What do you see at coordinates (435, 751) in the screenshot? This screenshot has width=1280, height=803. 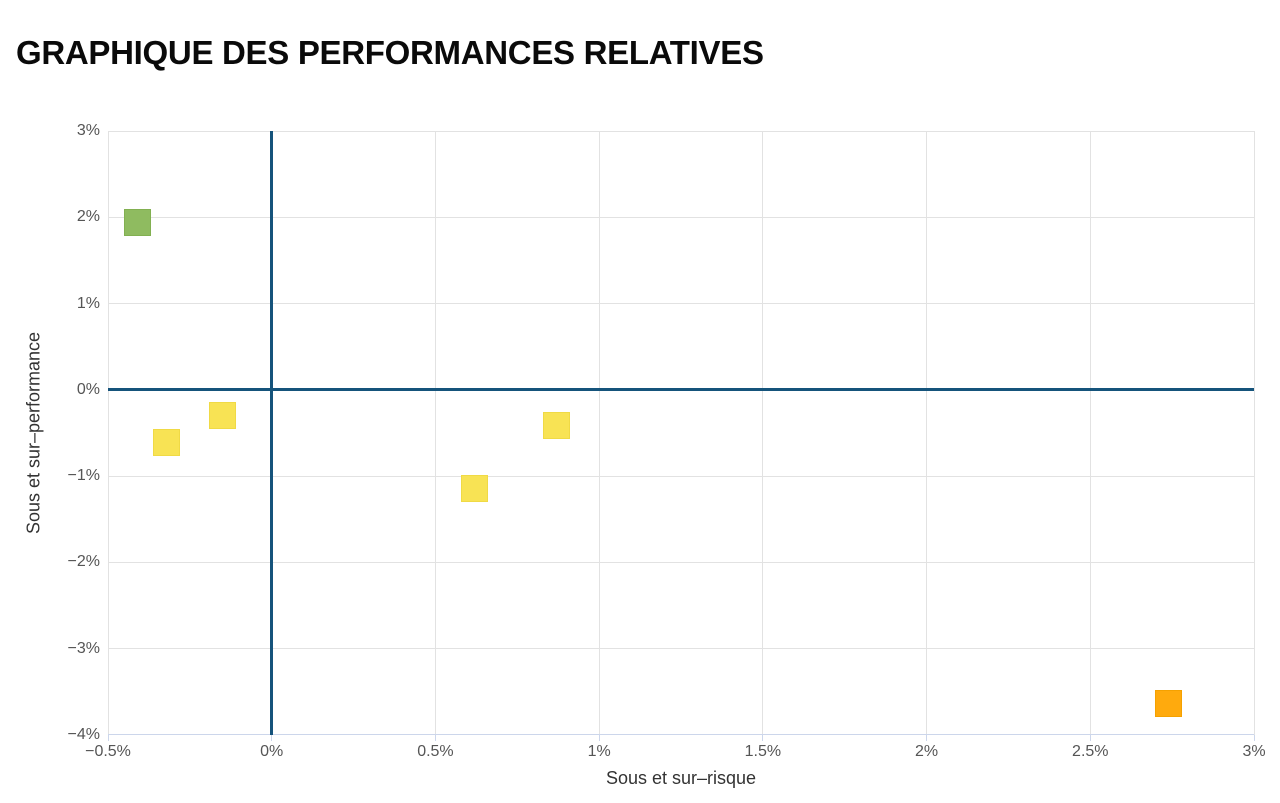 I see `x-tick-label: 0.5%` at bounding box center [435, 751].